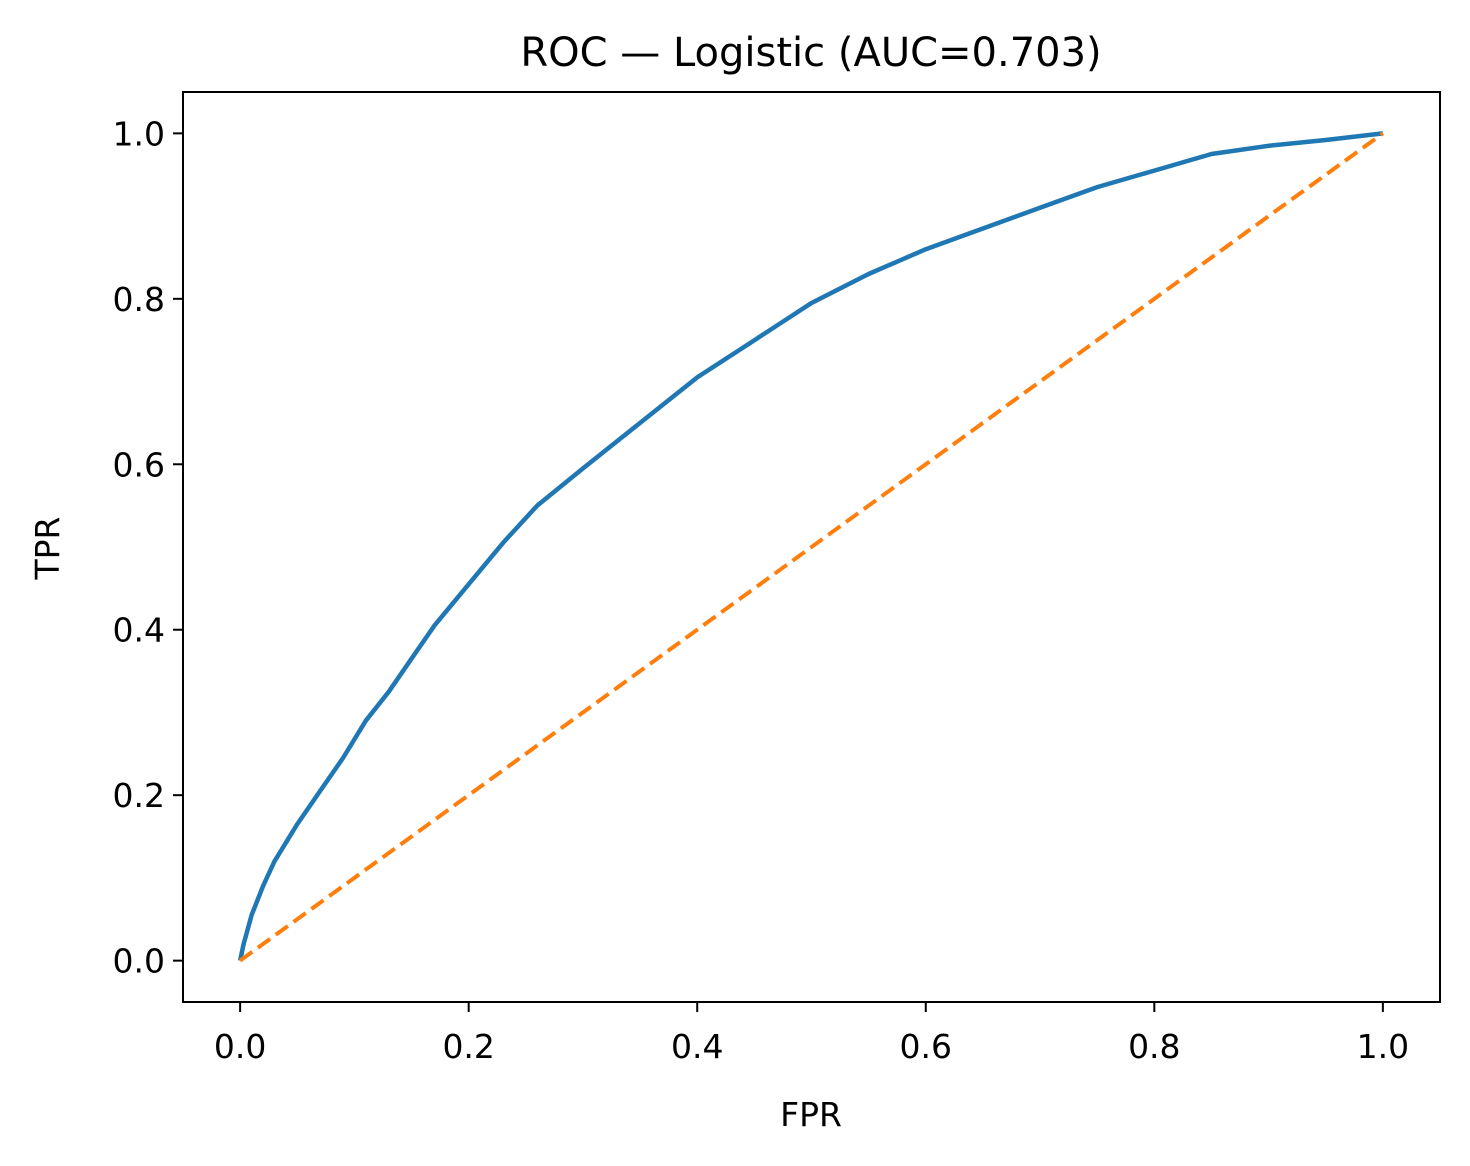 This screenshot has height=1166, width=1470. What do you see at coordinates (148, 547) in the screenshot?
I see `y-axis-ticks: 0.0 0.2 0.4 0.6 0.8 1.0` at bounding box center [148, 547].